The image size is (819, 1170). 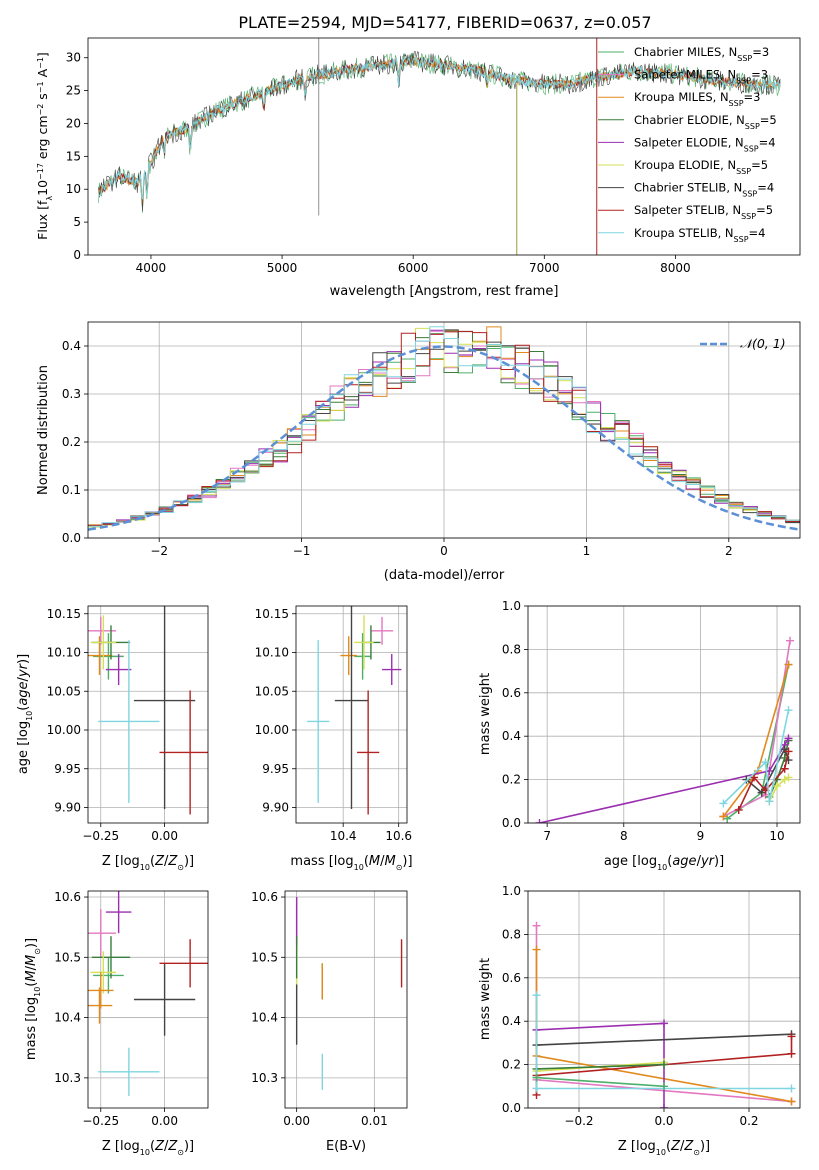 I want to click on y-tick-label: 15, so click(x=73, y=156).